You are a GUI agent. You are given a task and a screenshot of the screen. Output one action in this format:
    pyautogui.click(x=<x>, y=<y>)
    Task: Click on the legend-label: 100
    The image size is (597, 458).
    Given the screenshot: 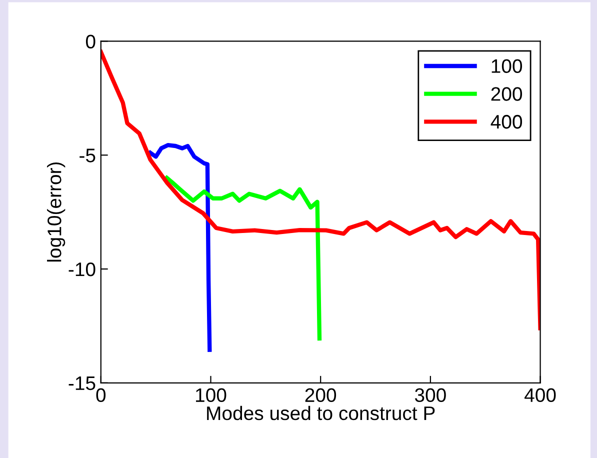 What is the action you would take?
    pyautogui.click(x=507, y=66)
    